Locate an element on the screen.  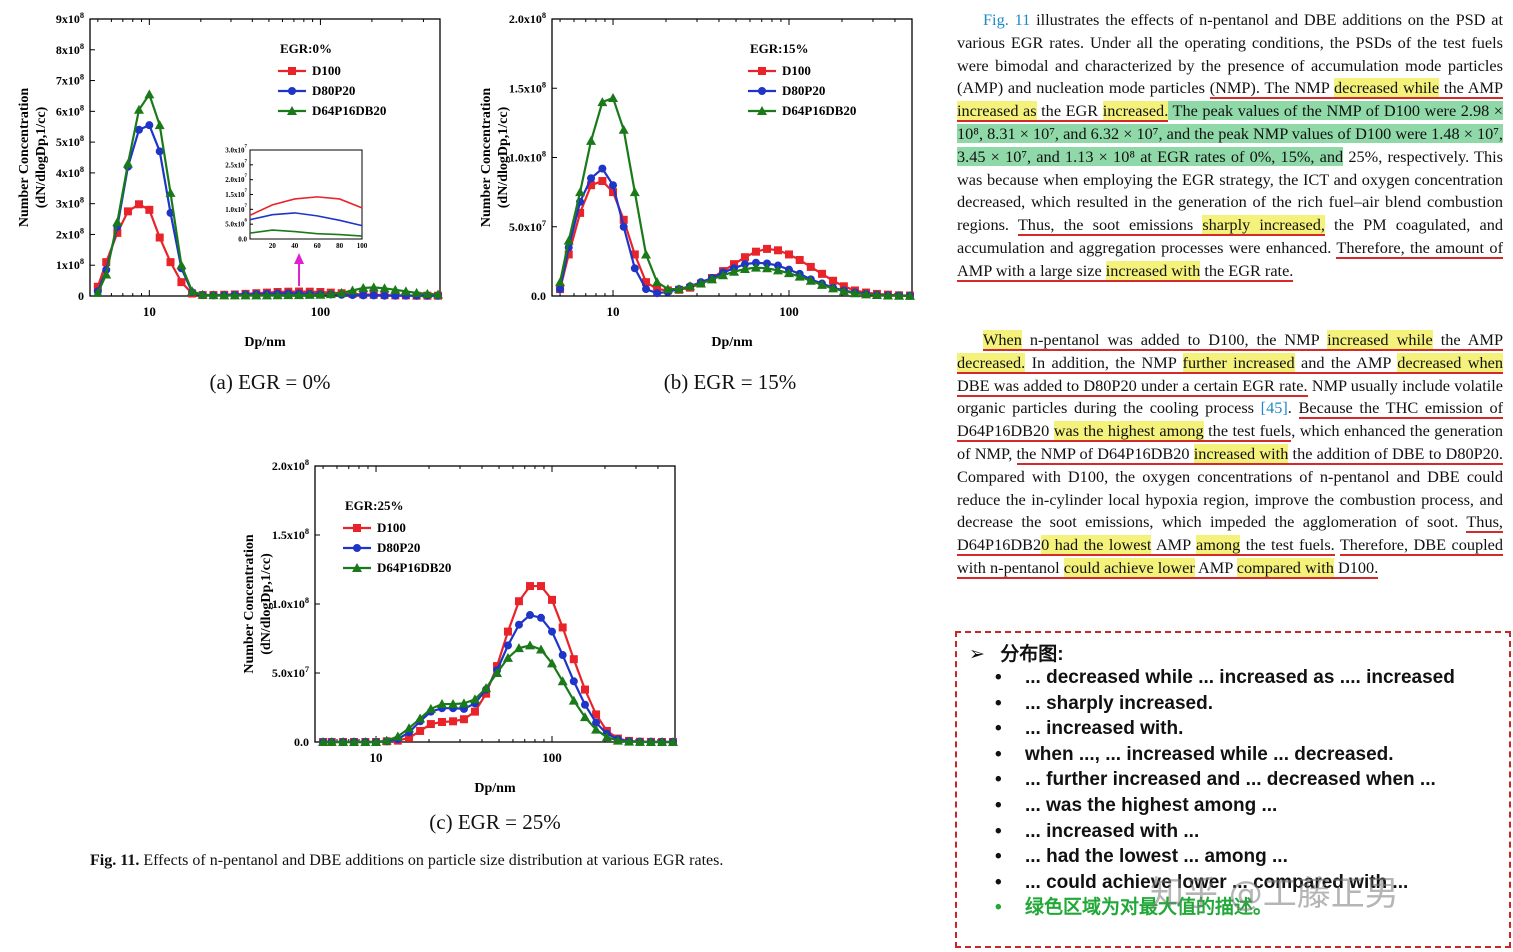
paragraph2-segment: among is located at coordinates (1218, 546).